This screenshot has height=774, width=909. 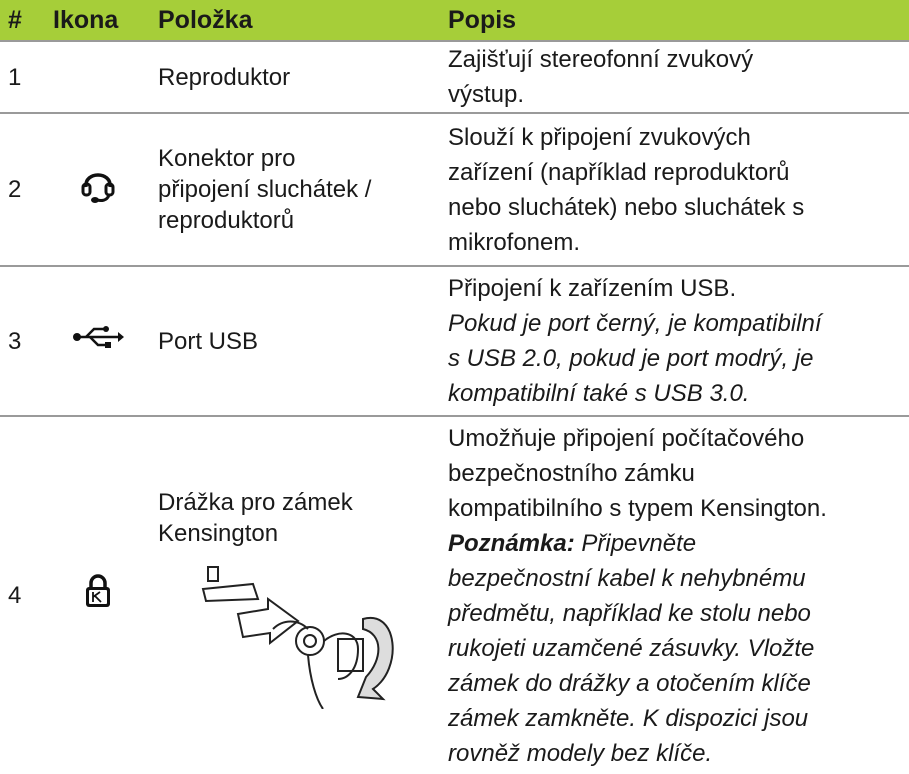 I want to click on italic-line: rovněž modely bez klíče., so click(x=580, y=753).